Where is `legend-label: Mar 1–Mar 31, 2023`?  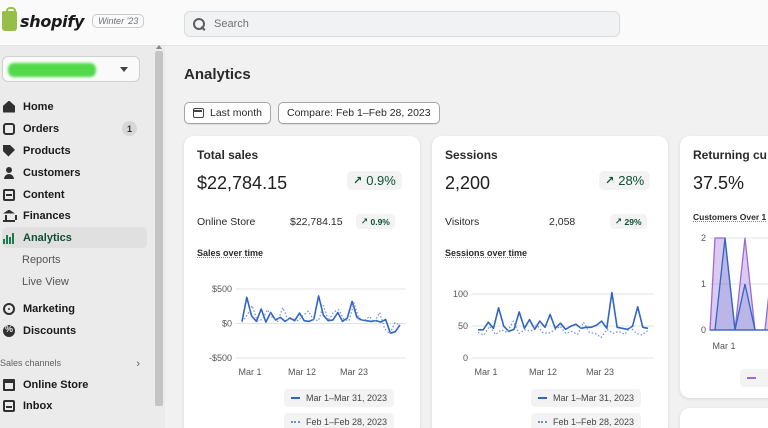
legend-label: Mar 1–Mar 31, 2023 is located at coordinates (594, 398).